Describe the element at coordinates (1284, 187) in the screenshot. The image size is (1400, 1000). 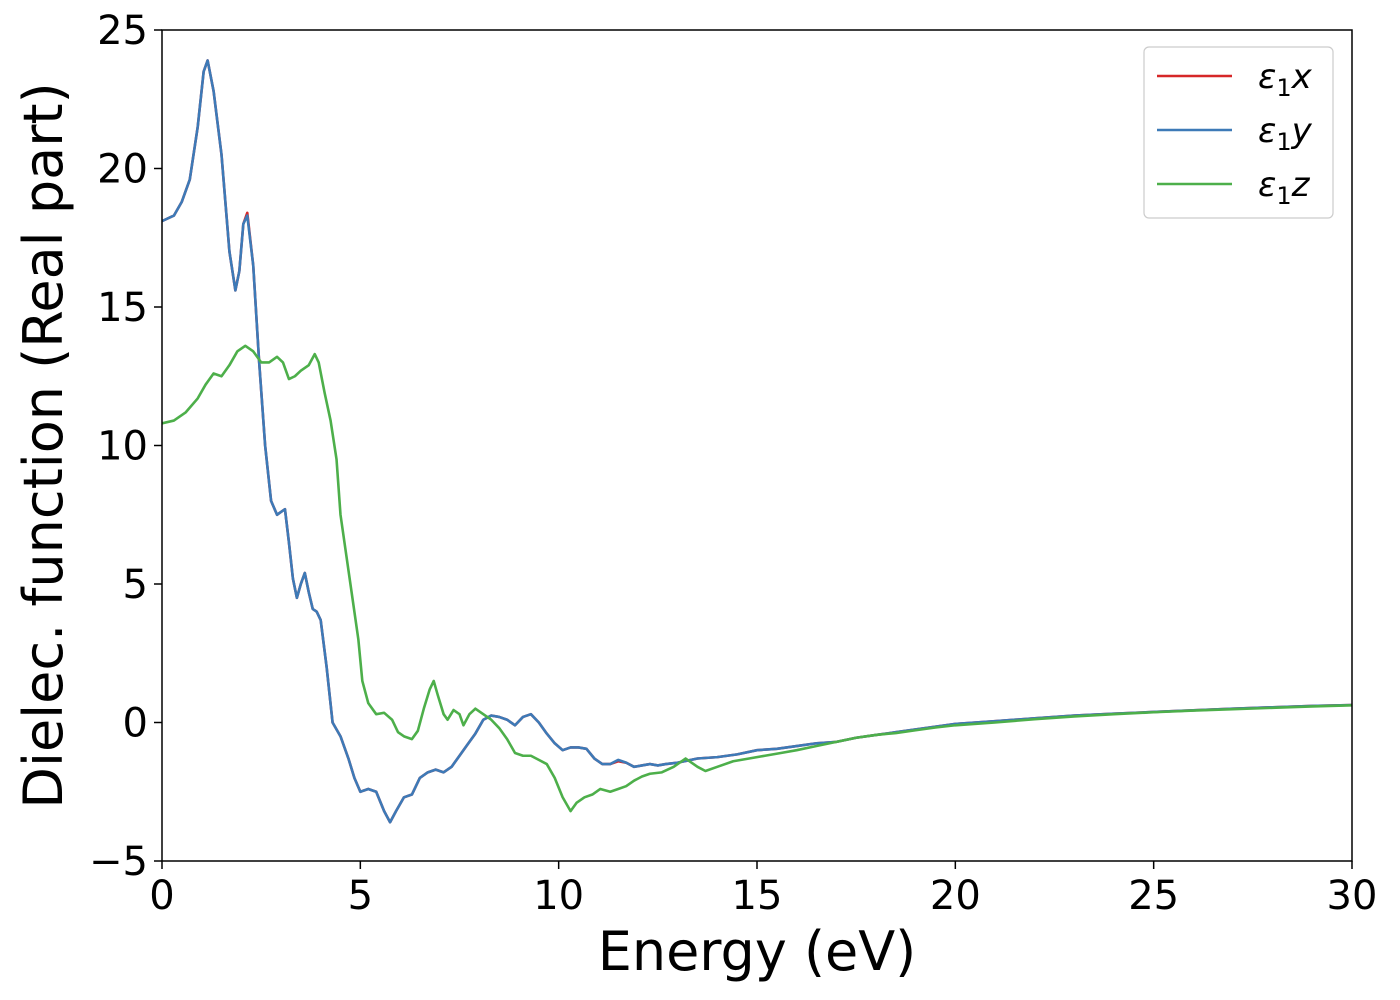
I see `legend-label-z: ε1z` at that location.